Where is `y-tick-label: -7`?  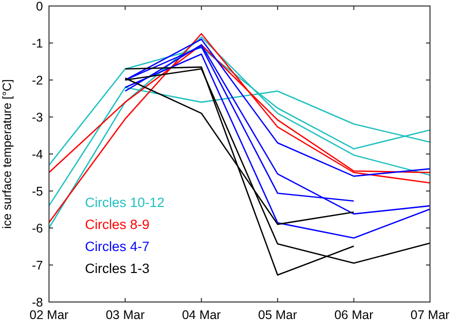 y-tick-label: -7 is located at coordinates (38, 265).